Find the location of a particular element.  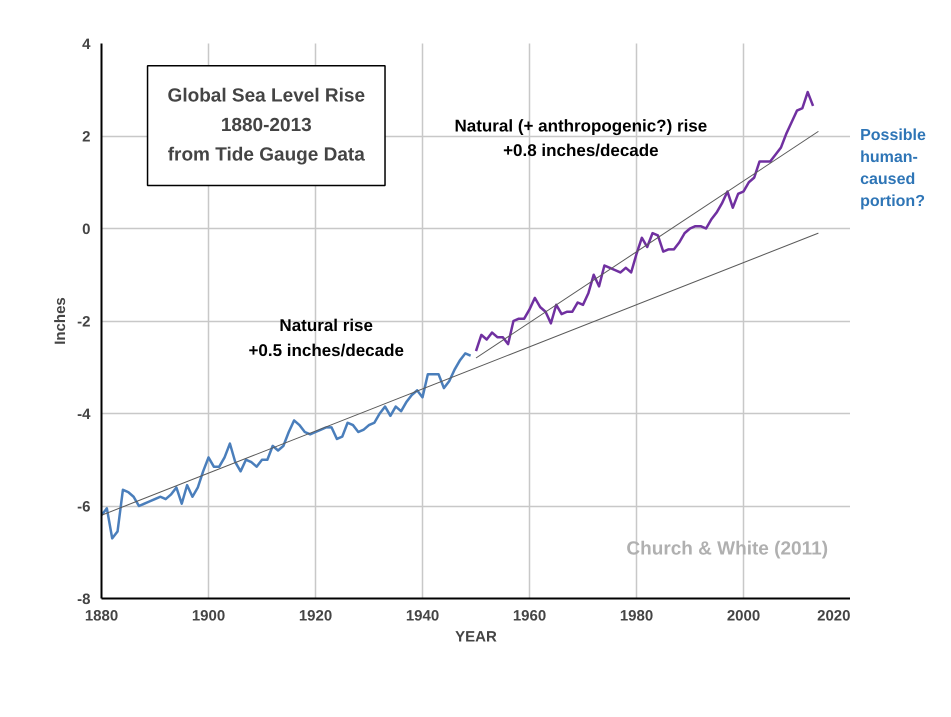

y-tick-label: -6 is located at coordinates (84, 507).